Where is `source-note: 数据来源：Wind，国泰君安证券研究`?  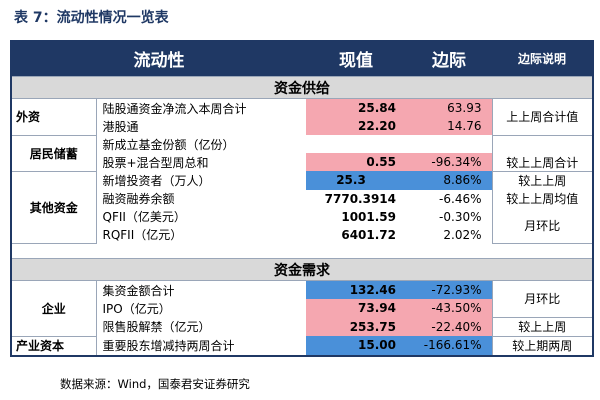
source-note: 数据来源：Wind，国泰君安证券研究 is located at coordinates (155, 384).